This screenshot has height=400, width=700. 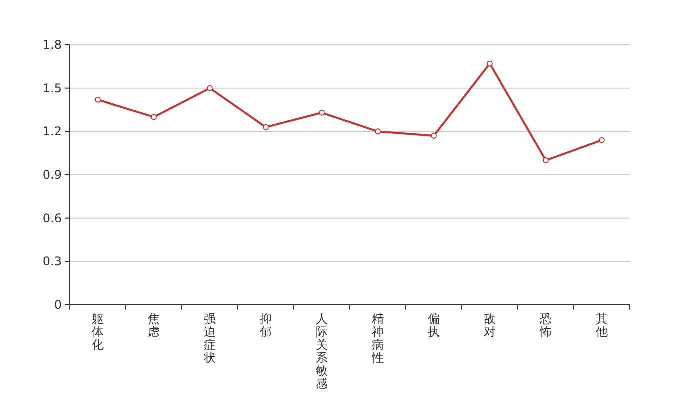 I want to click on y-tick-label: 0, so click(x=58, y=305).